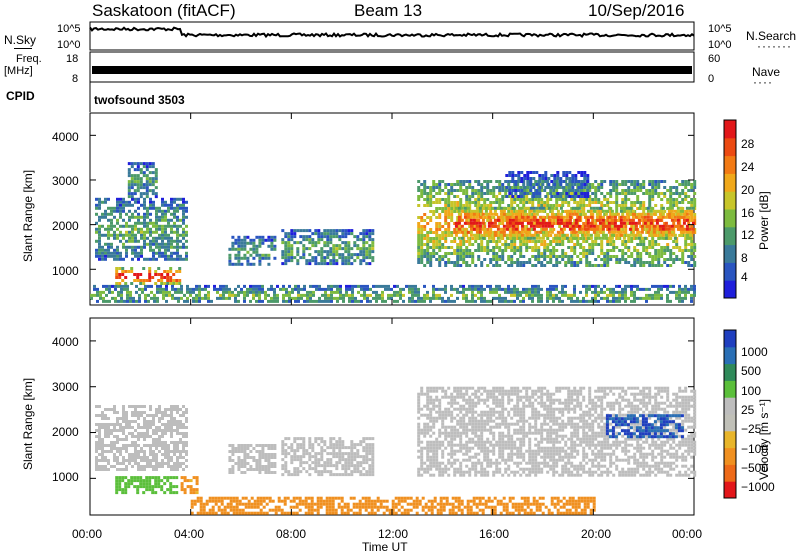 This screenshot has height=554, width=800. Describe the element at coordinates (385, 547) in the screenshot. I see `x-axis-label: Time UT` at that location.